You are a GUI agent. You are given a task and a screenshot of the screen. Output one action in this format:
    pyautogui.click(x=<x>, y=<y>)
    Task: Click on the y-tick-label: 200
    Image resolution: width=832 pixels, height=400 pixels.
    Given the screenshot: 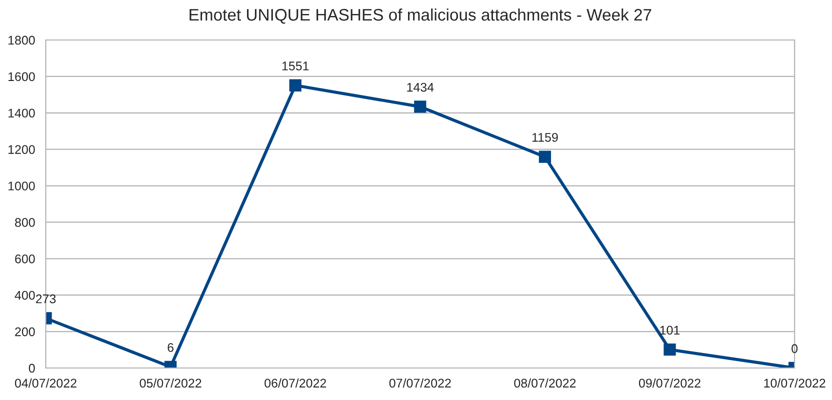 What is the action you would take?
    pyautogui.click(x=25, y=331)
    